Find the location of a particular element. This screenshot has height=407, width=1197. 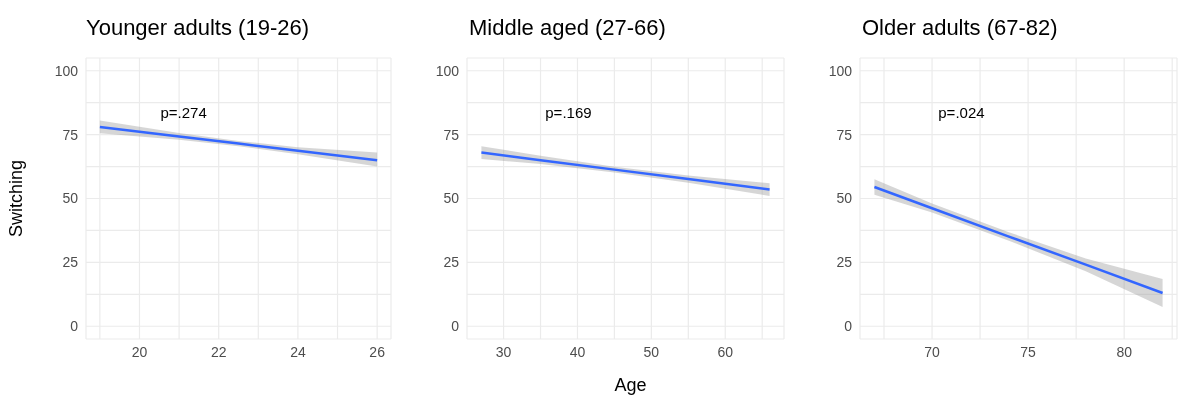

x-tick-label: 40 is located at coordinates (577, 351).